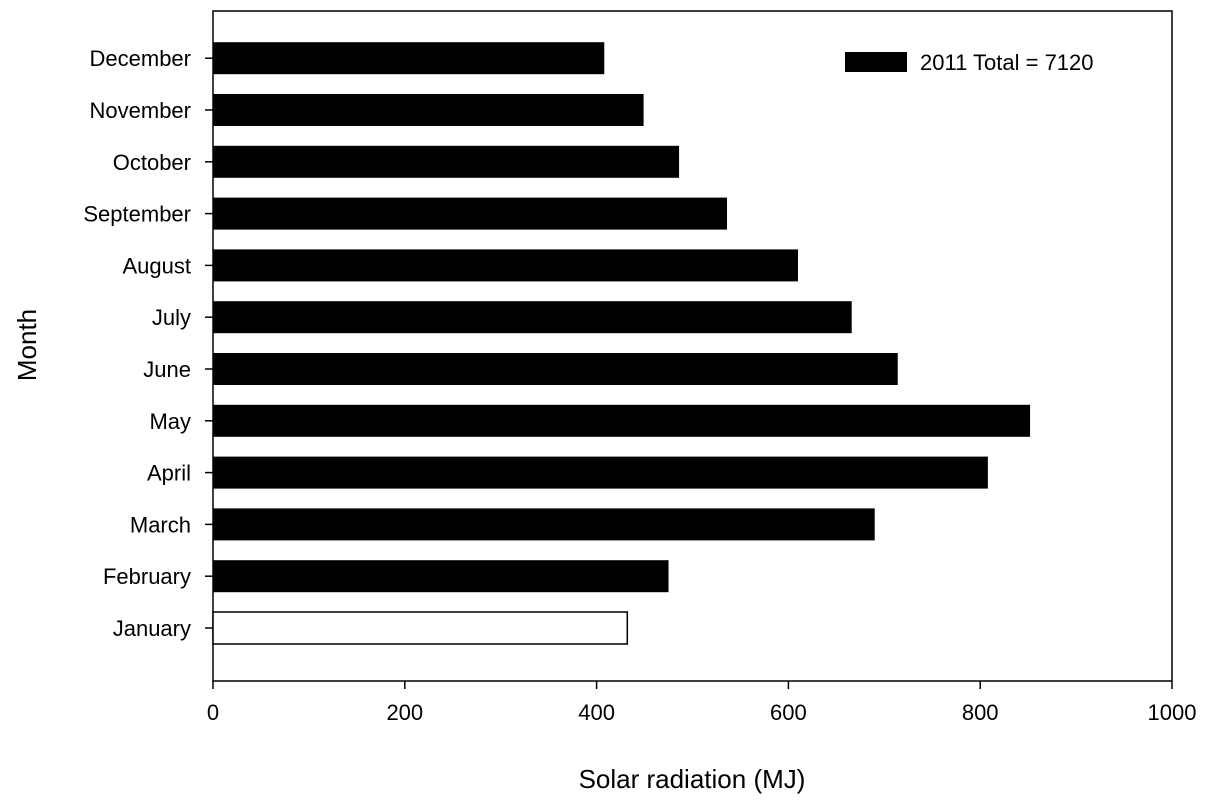  Describe the element at coordinates (404, 712) in the screenshot. I see `x-tick-label-200: 200` at that location.